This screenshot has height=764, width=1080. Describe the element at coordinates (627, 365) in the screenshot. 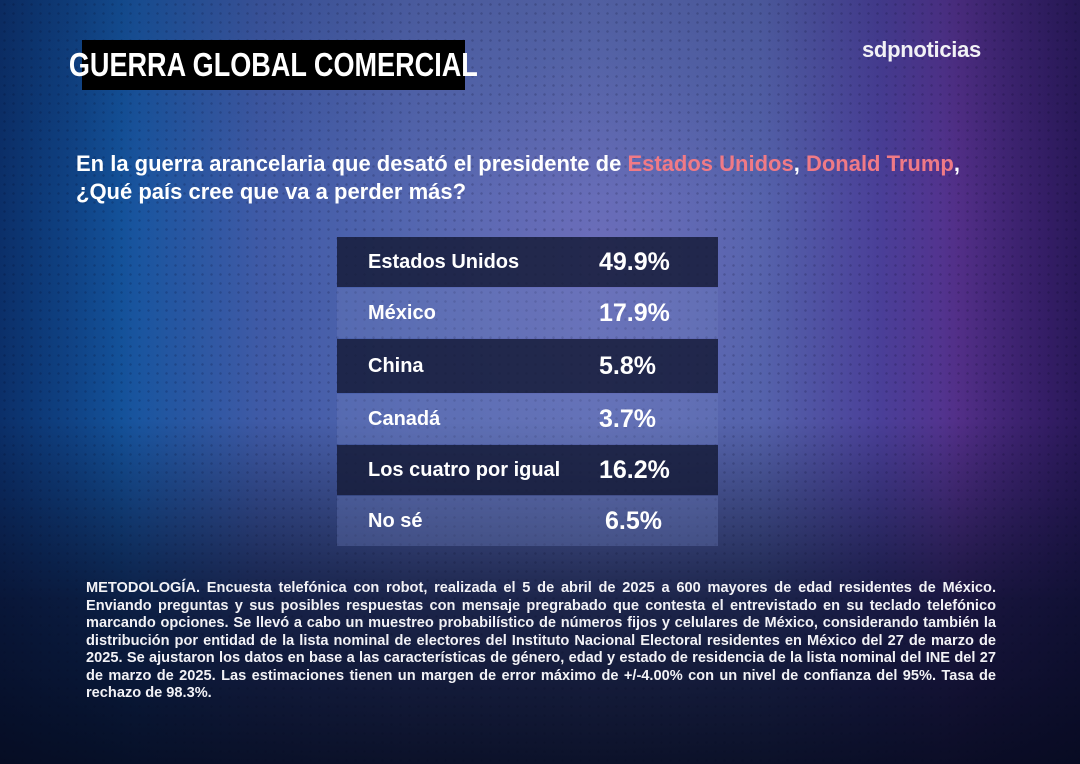

I see `row-value: 5.8%` at that location.